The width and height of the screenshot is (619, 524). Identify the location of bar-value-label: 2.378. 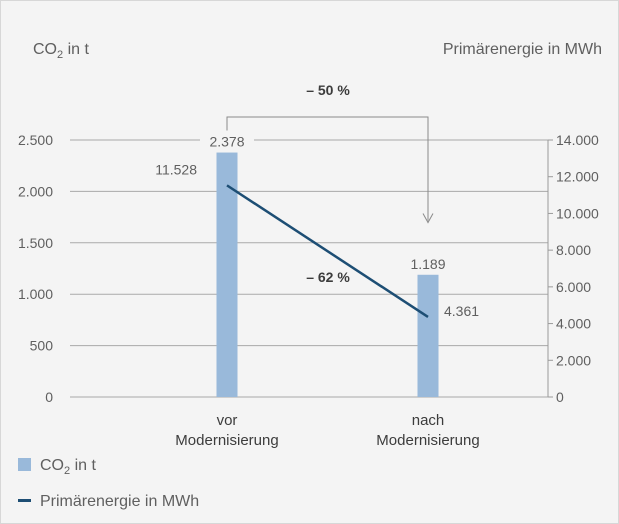
(226, 142).